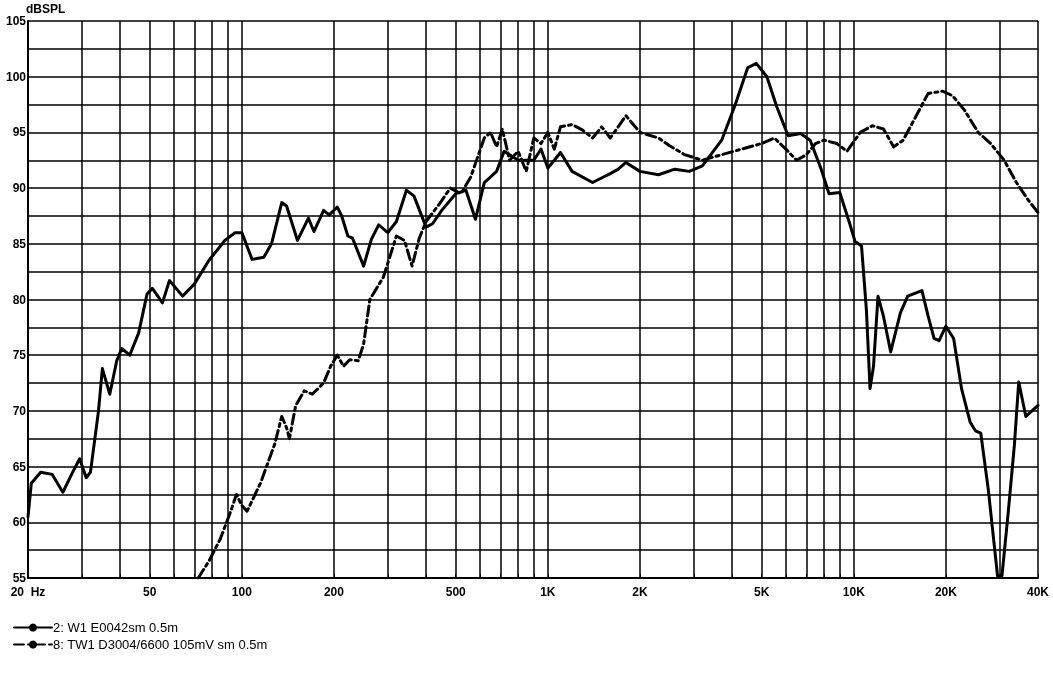 Image resolution: width=1053 pixels, height=678 pixels. Describe the element at coordinates (242, 592) in the screenshot. I see `x-tick-label: 100` at that location.